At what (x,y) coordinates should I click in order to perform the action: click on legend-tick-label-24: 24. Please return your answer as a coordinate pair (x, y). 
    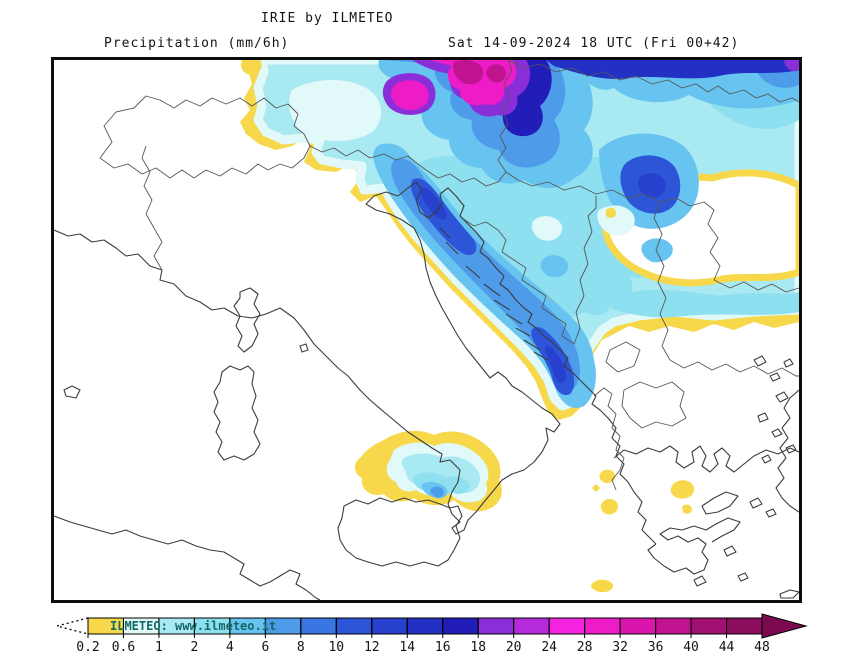
    Looking at the image, I should click on (549, 647).